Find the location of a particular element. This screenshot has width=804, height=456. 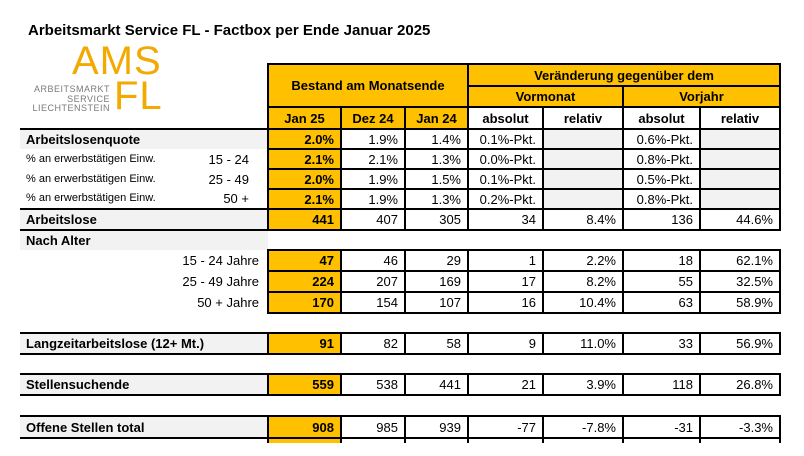

cell-vj-absolut: 0.5%-Pkt. is located at coordinates (661, 179).